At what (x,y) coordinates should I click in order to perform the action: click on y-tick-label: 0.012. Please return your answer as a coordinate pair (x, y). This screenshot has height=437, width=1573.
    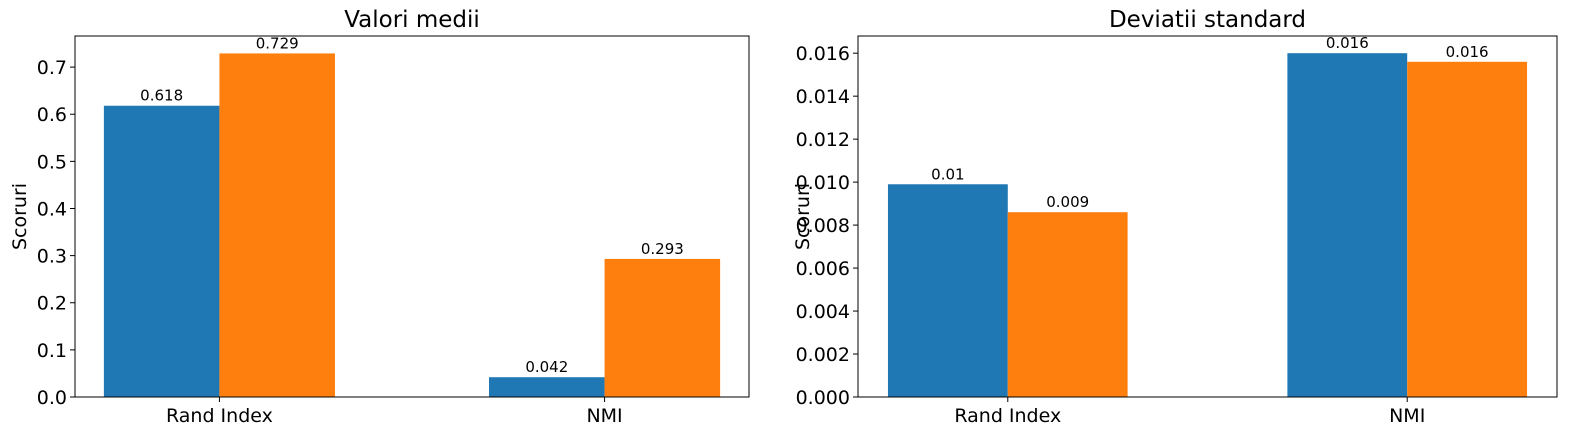
    Looking at the image, I should click on (823, 140).